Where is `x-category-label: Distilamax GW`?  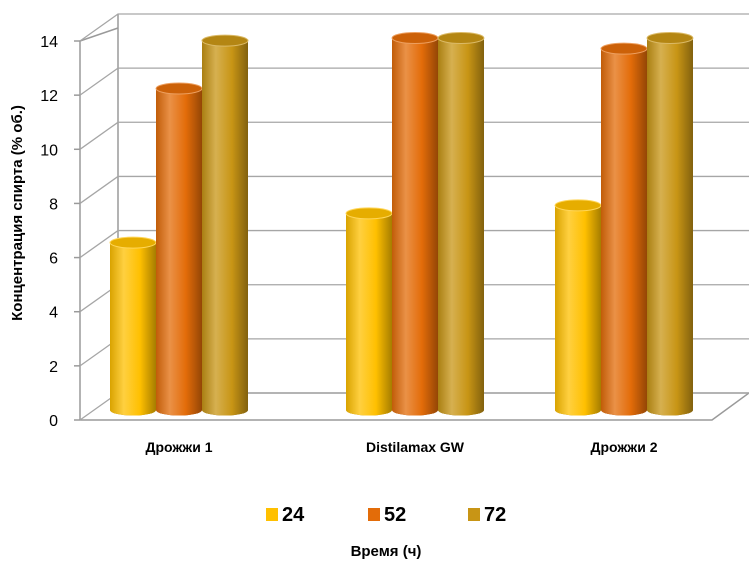
x-category-label: Distilamax GW is located at coordinates (415, 447).